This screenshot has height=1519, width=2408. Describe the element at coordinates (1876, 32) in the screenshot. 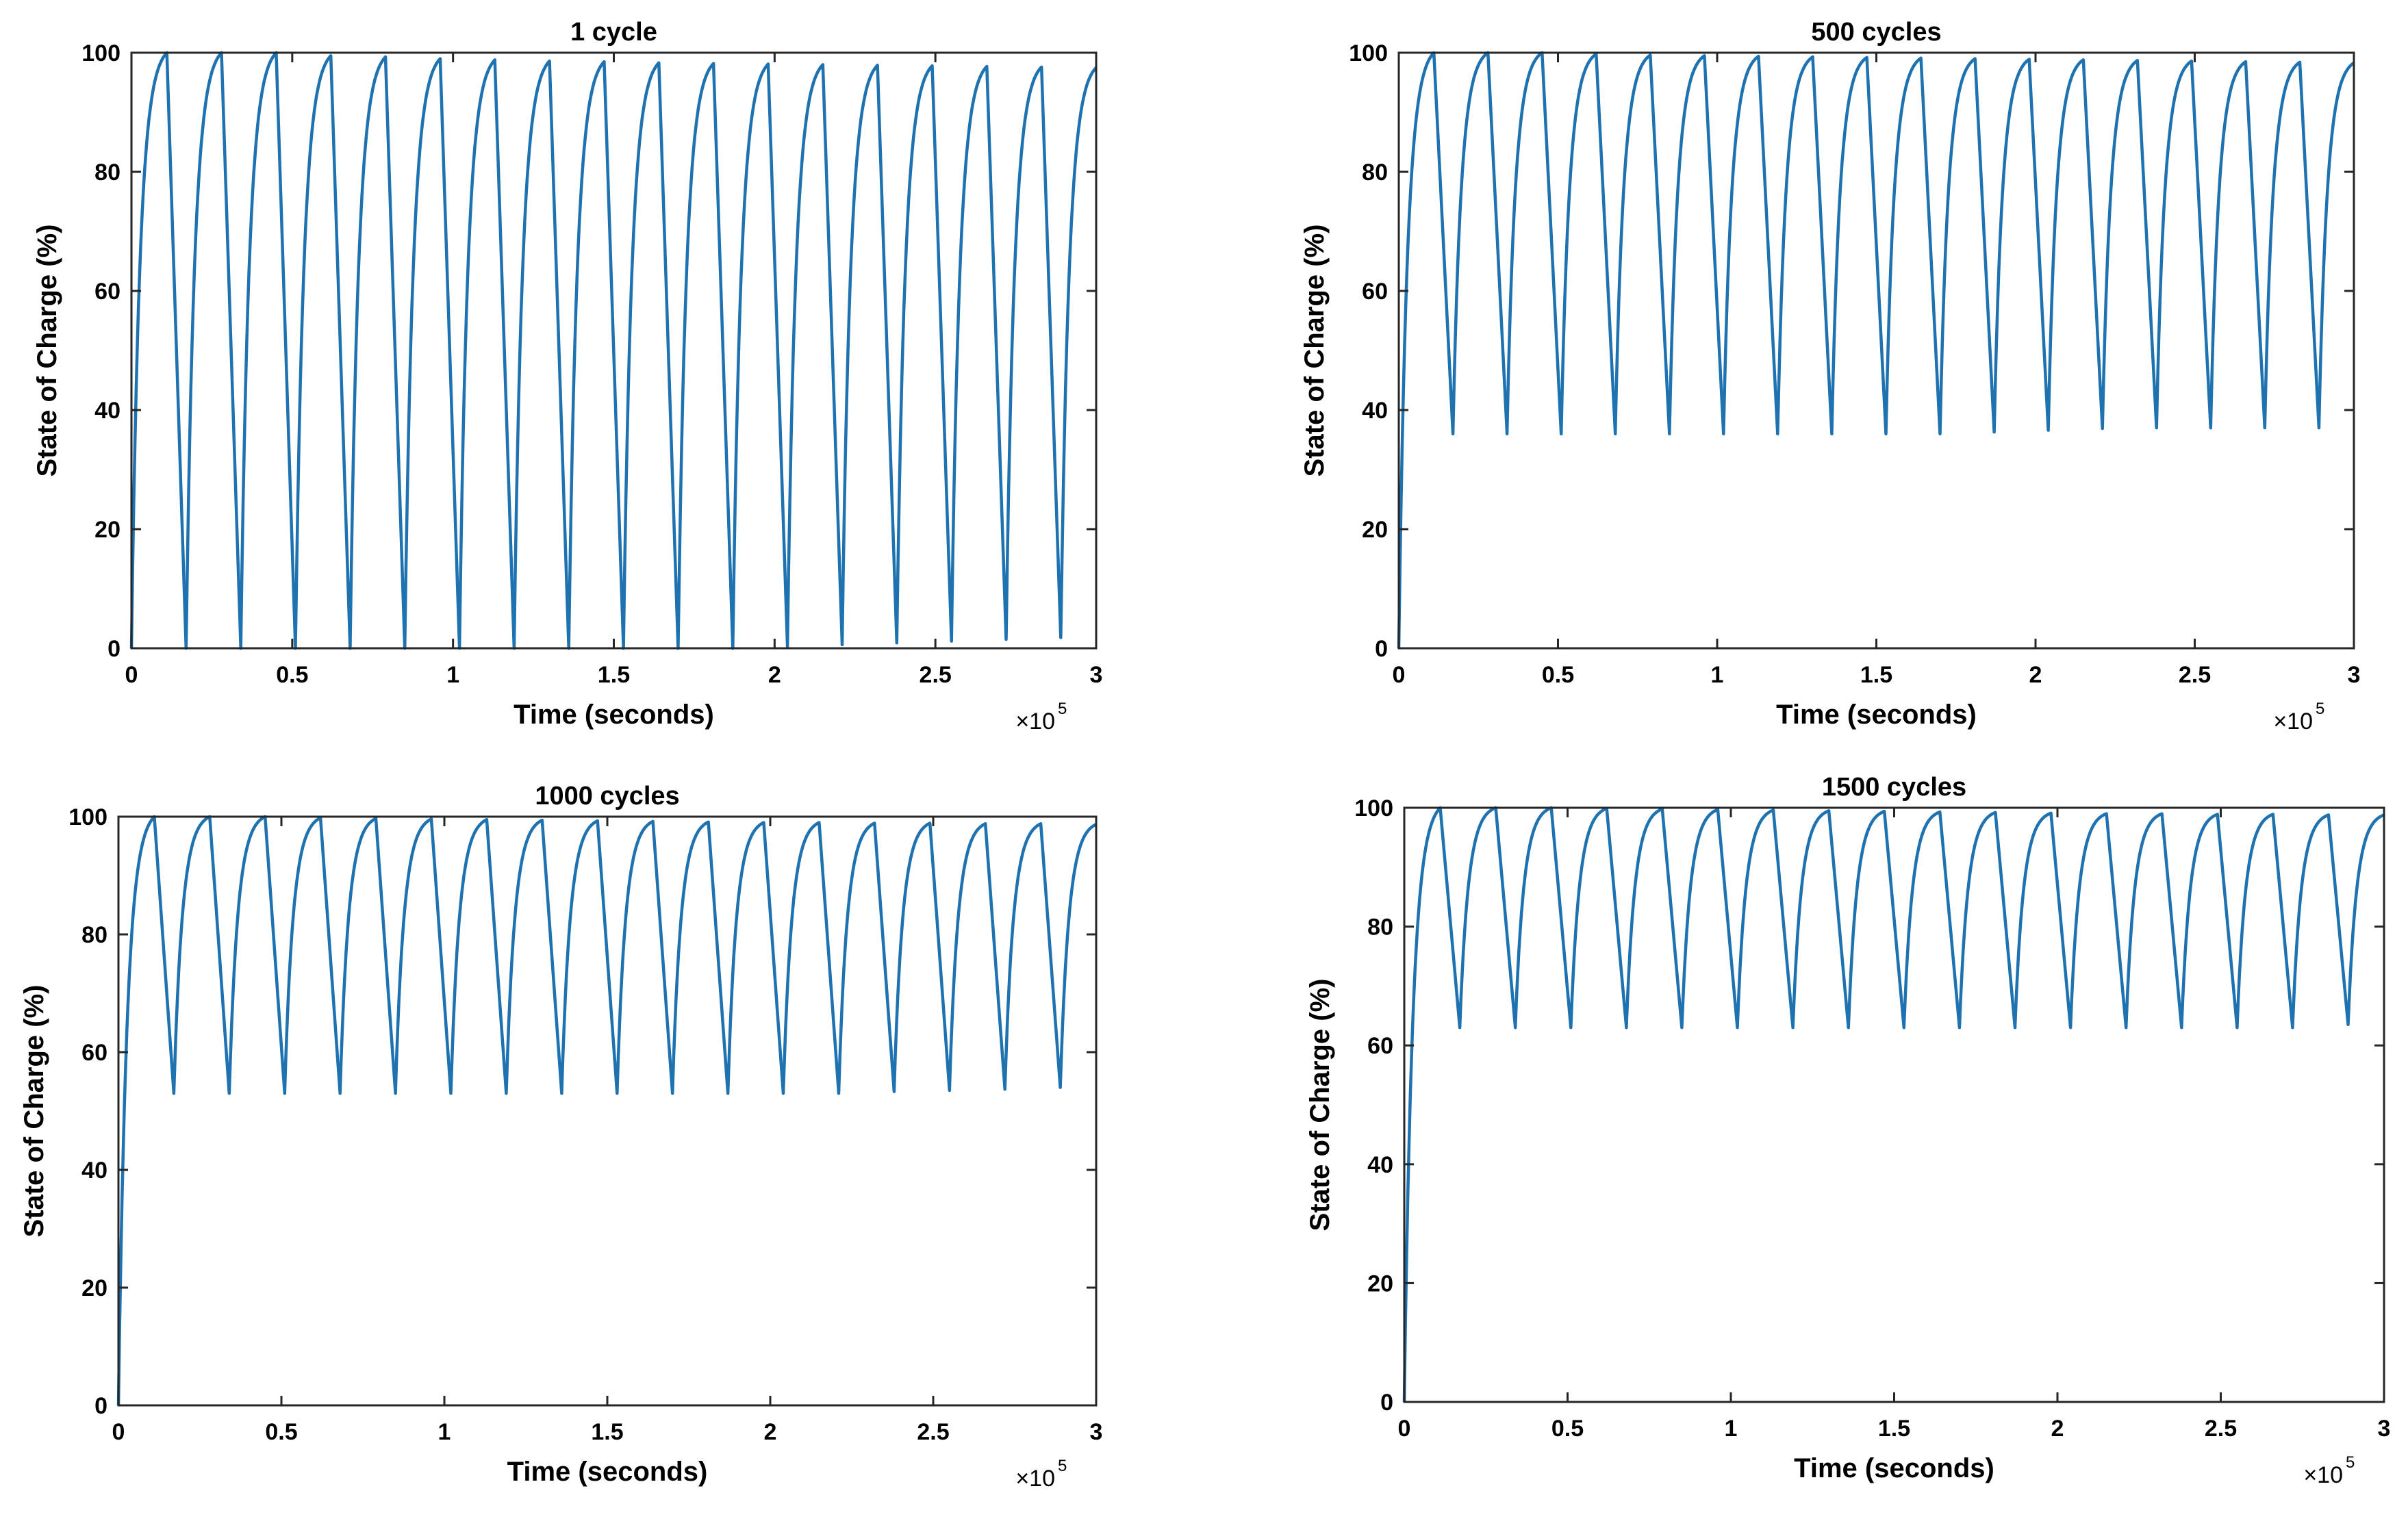

I see `chart-title: 500 cycles` at that location.